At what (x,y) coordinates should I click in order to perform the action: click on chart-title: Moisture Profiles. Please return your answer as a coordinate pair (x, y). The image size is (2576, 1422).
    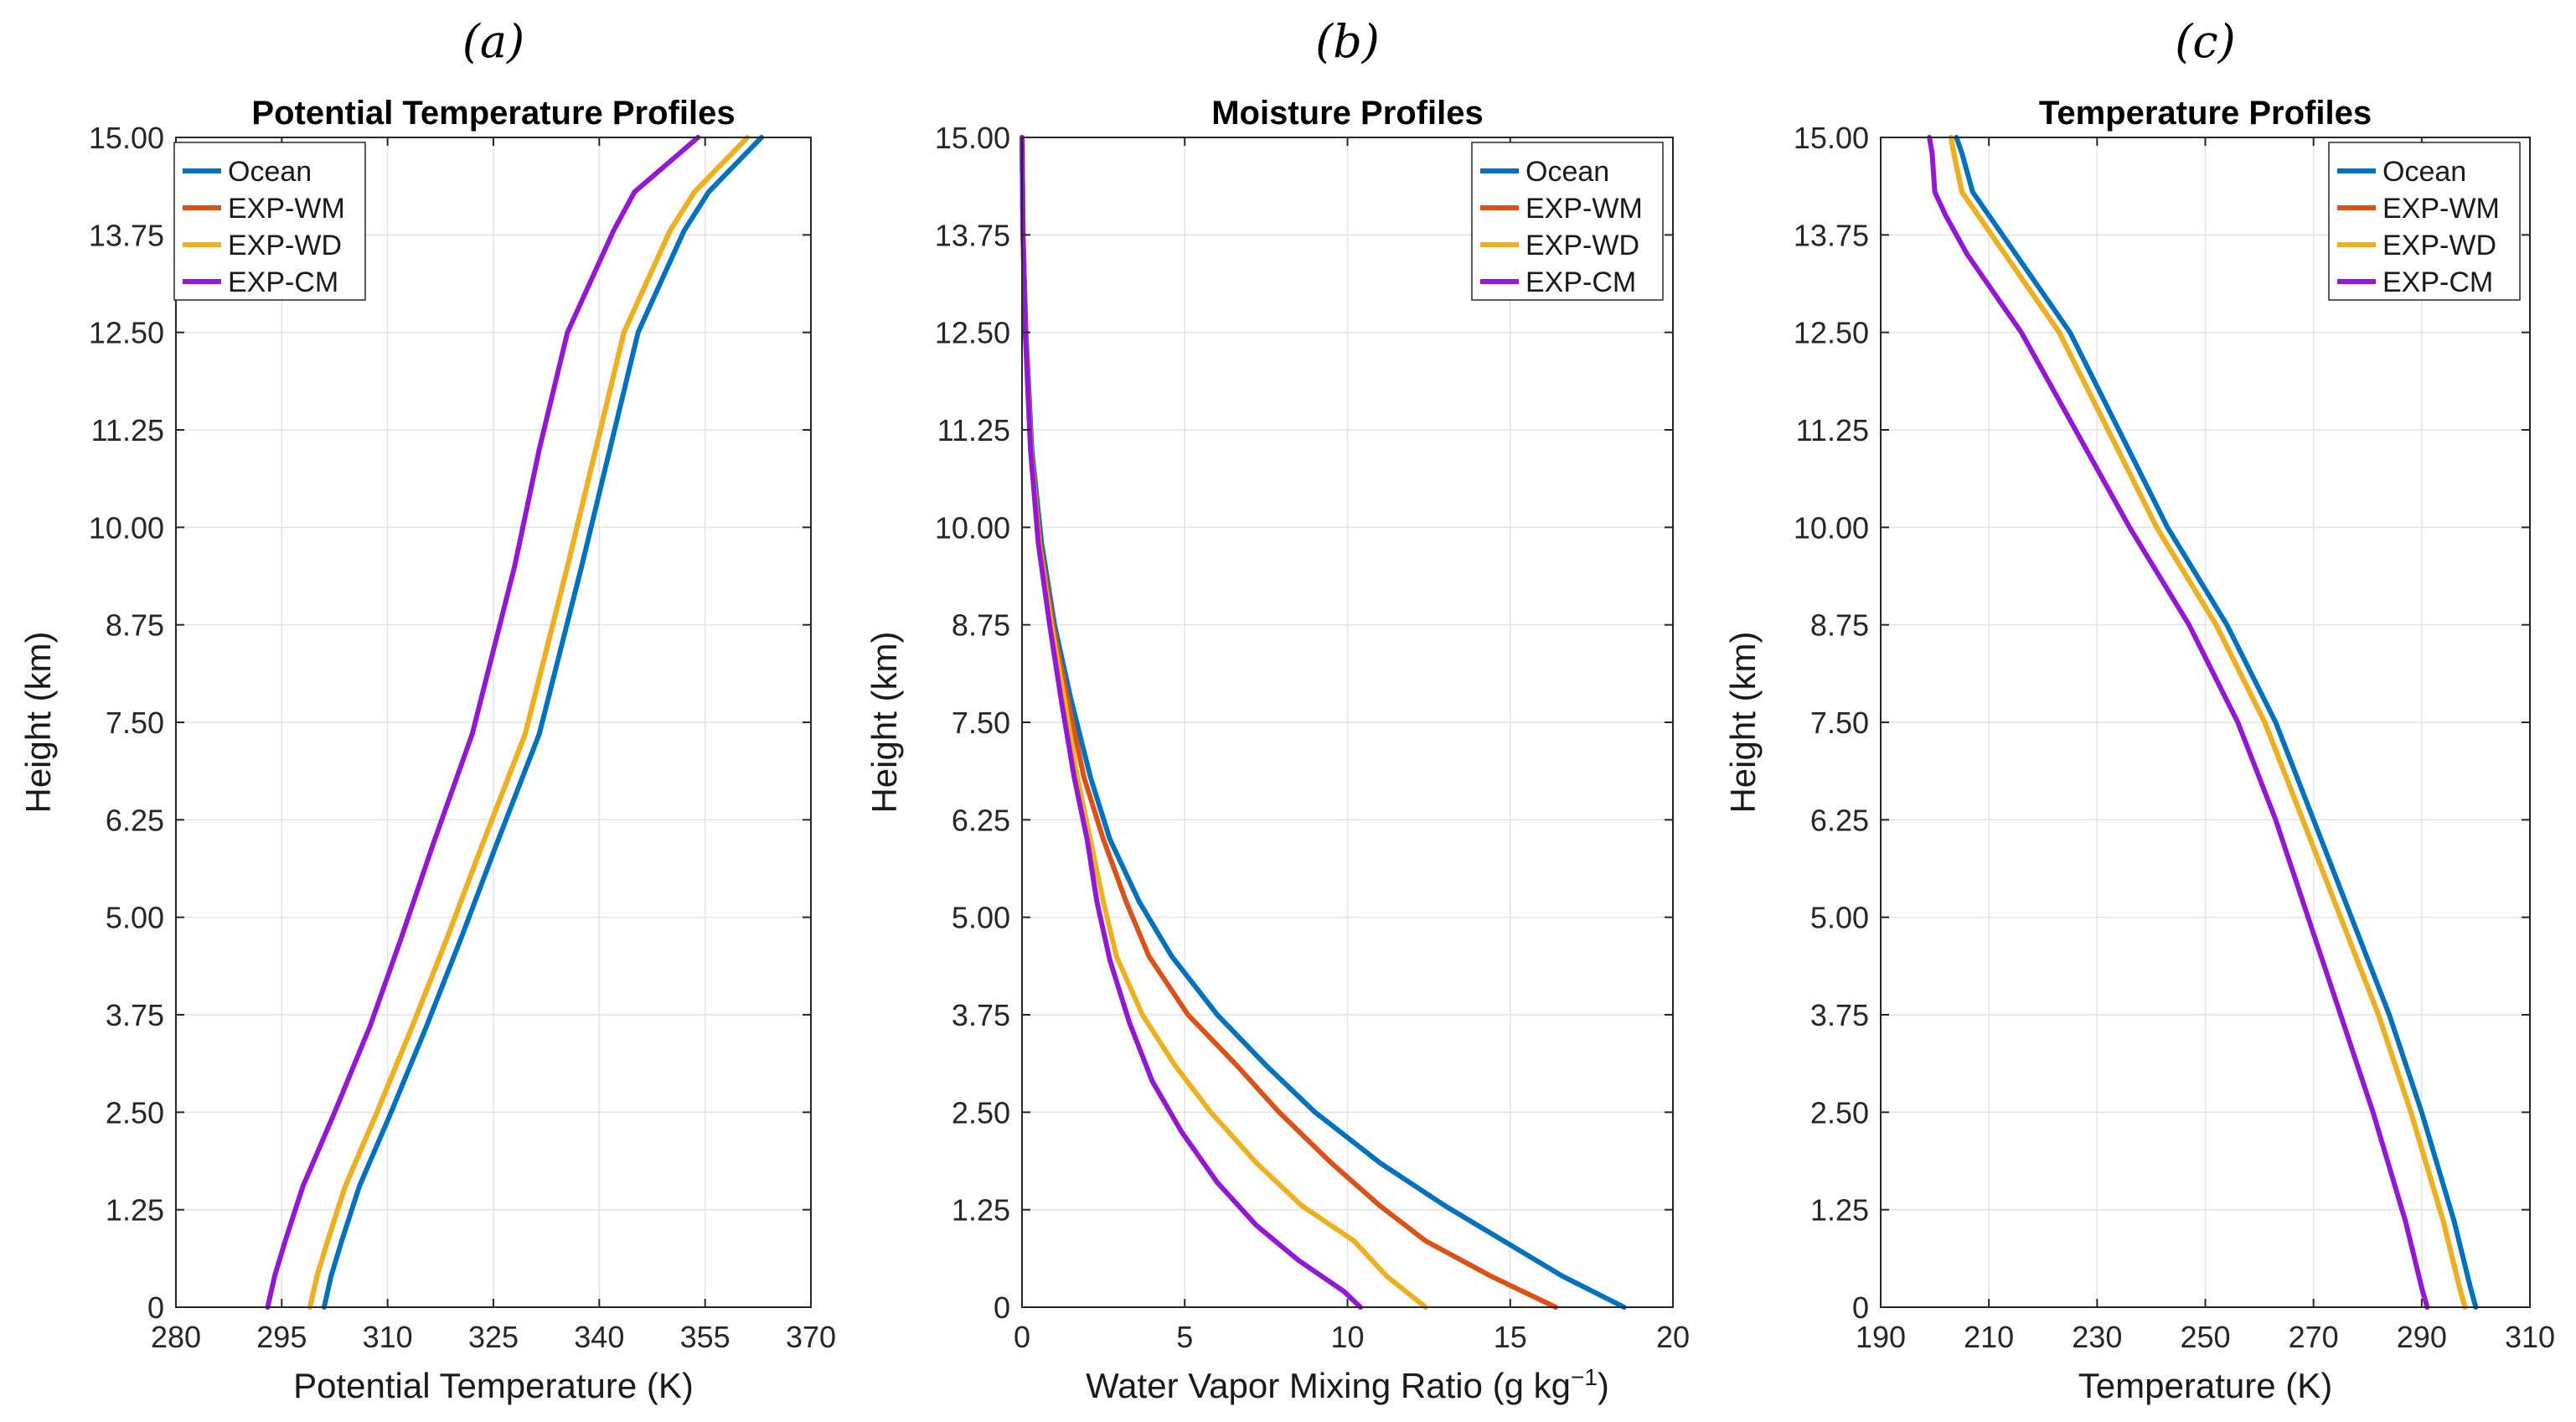
    Looking at the image, I should click on (1347, 114).